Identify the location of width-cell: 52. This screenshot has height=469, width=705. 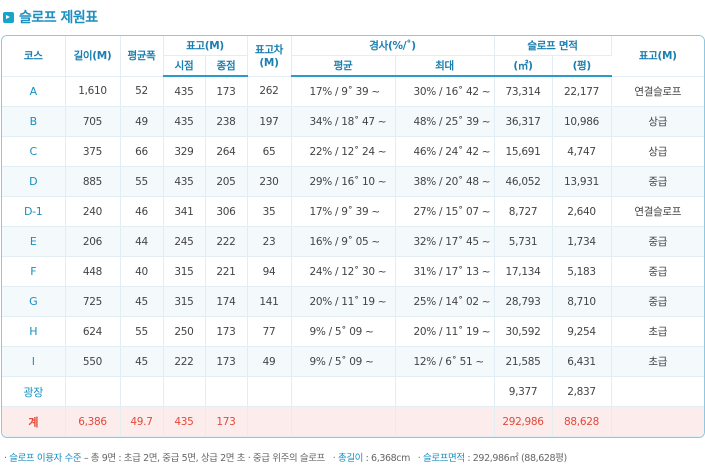
(142, 91).